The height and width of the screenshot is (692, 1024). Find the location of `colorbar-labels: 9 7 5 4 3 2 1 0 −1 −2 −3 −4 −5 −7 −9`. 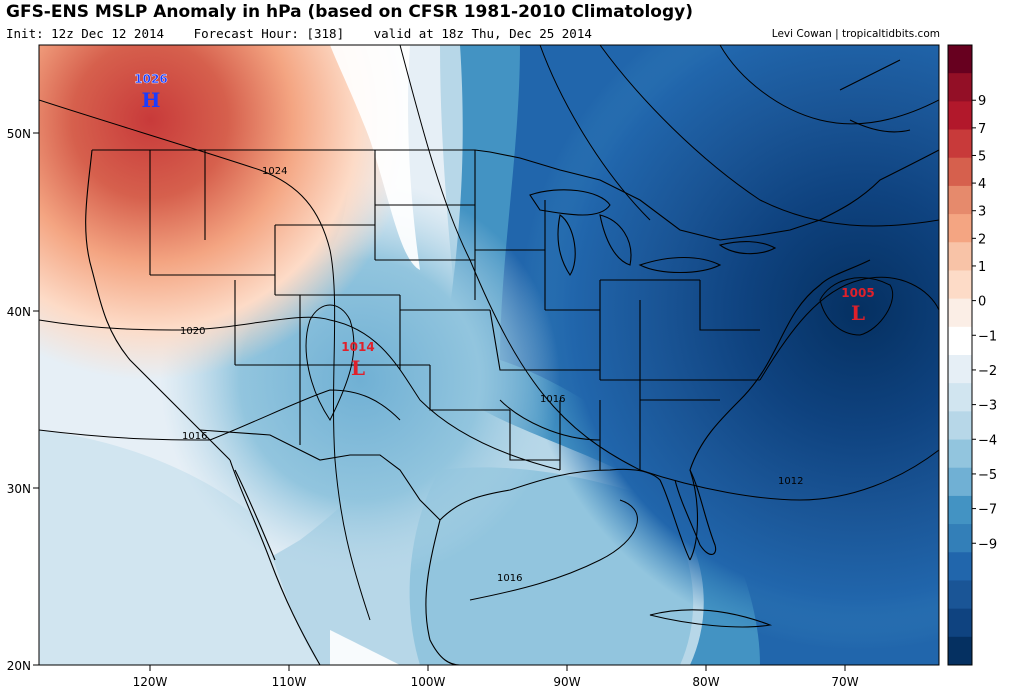

colorbar-labels: 9 7 5 4 3 2 1 0 −1 −2 −3 −4 −5 −7 −9 is located at coordinates (984, 323).